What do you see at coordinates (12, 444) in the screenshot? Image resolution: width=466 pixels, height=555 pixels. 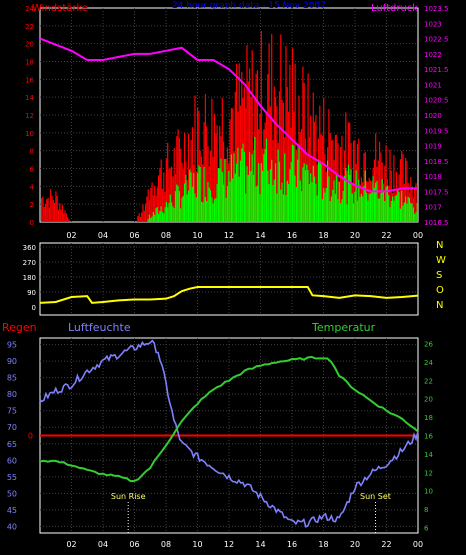 I see `humidity-tick-label: 65` at bounding box center [12, 444].